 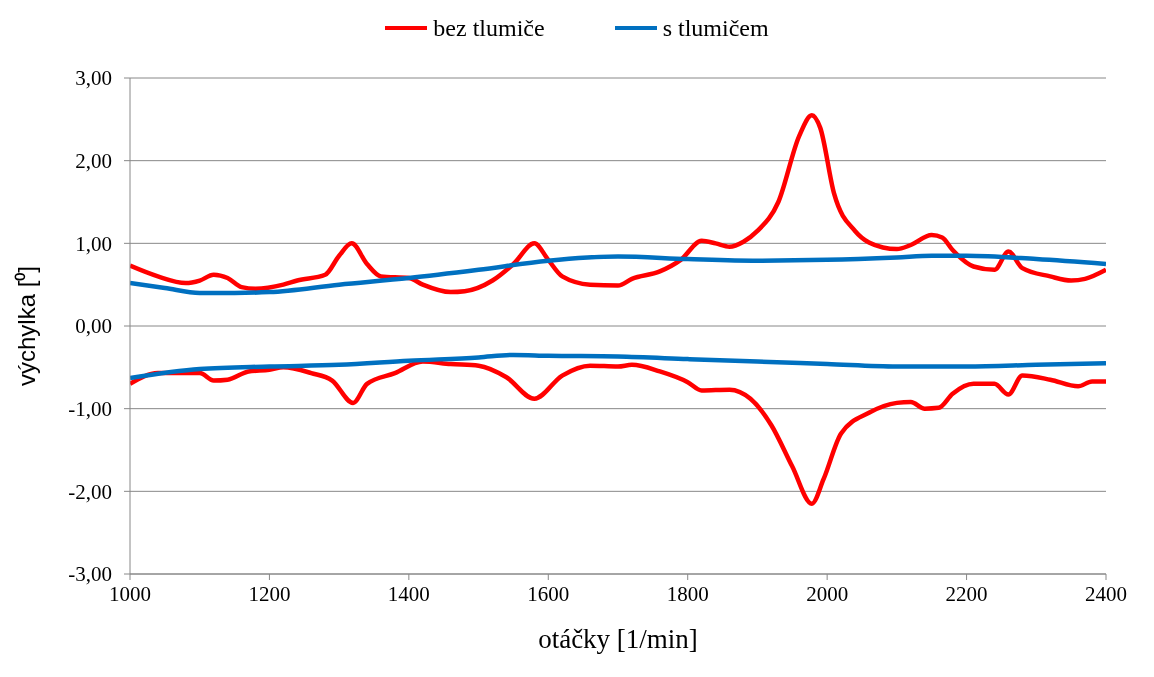 I want to click on x-tick-label: 1000, so click(x=130, y=593).